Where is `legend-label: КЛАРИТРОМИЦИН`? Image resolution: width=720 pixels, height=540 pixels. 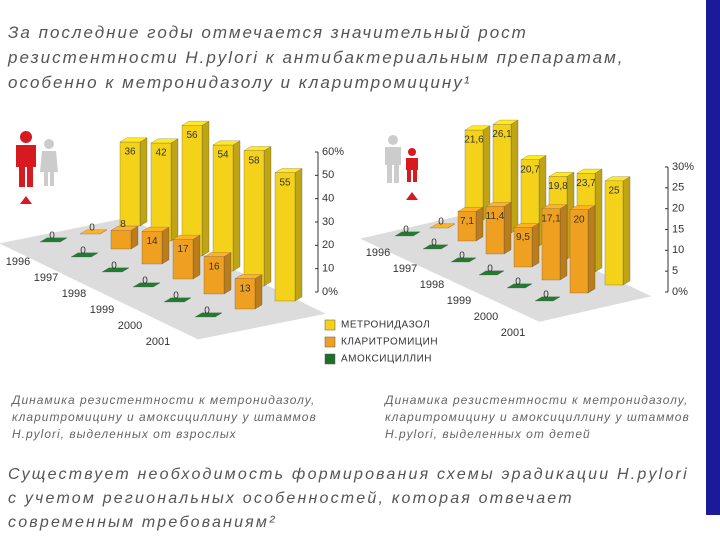 legend-label: КЛАРИТРОМИЦИН is located at coordinates (389, 342).